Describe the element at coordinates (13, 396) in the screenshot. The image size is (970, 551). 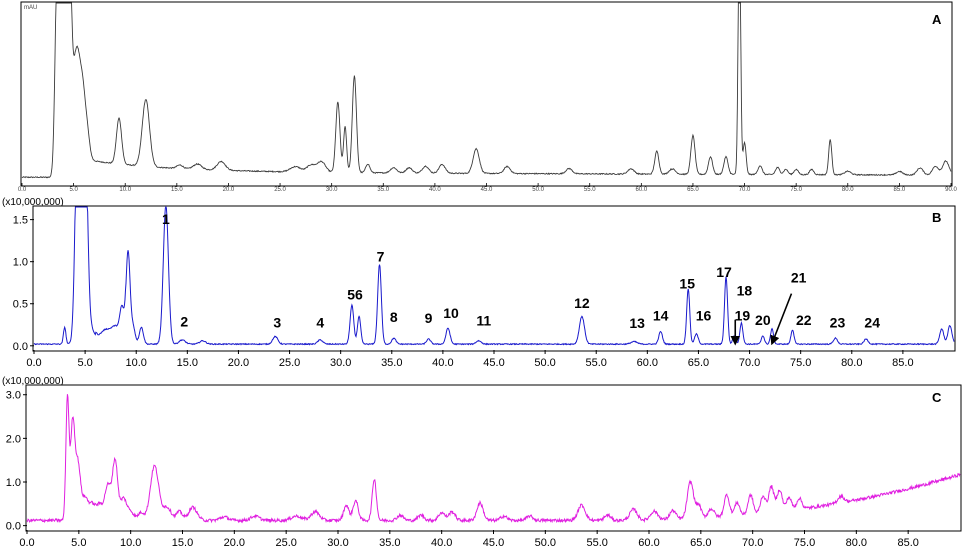
I see `y-tick-label: 3.0` at that location.